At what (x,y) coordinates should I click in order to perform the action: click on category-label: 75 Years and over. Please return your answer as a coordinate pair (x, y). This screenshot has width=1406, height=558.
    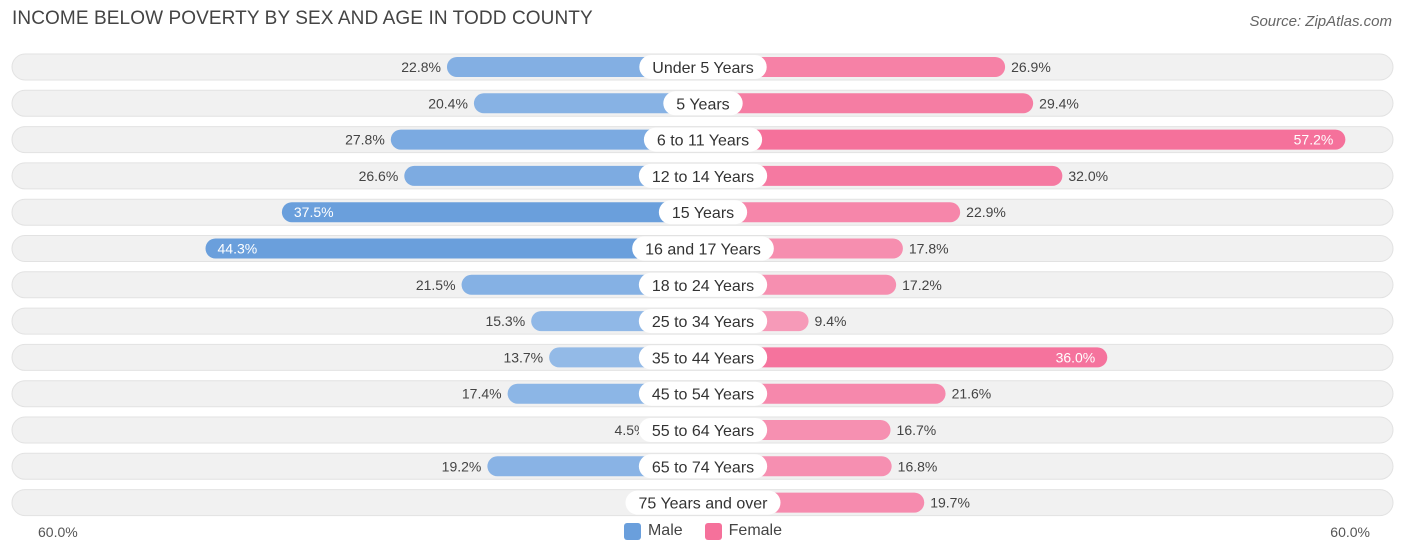
    Looking at the image, I should click on (704, 504).